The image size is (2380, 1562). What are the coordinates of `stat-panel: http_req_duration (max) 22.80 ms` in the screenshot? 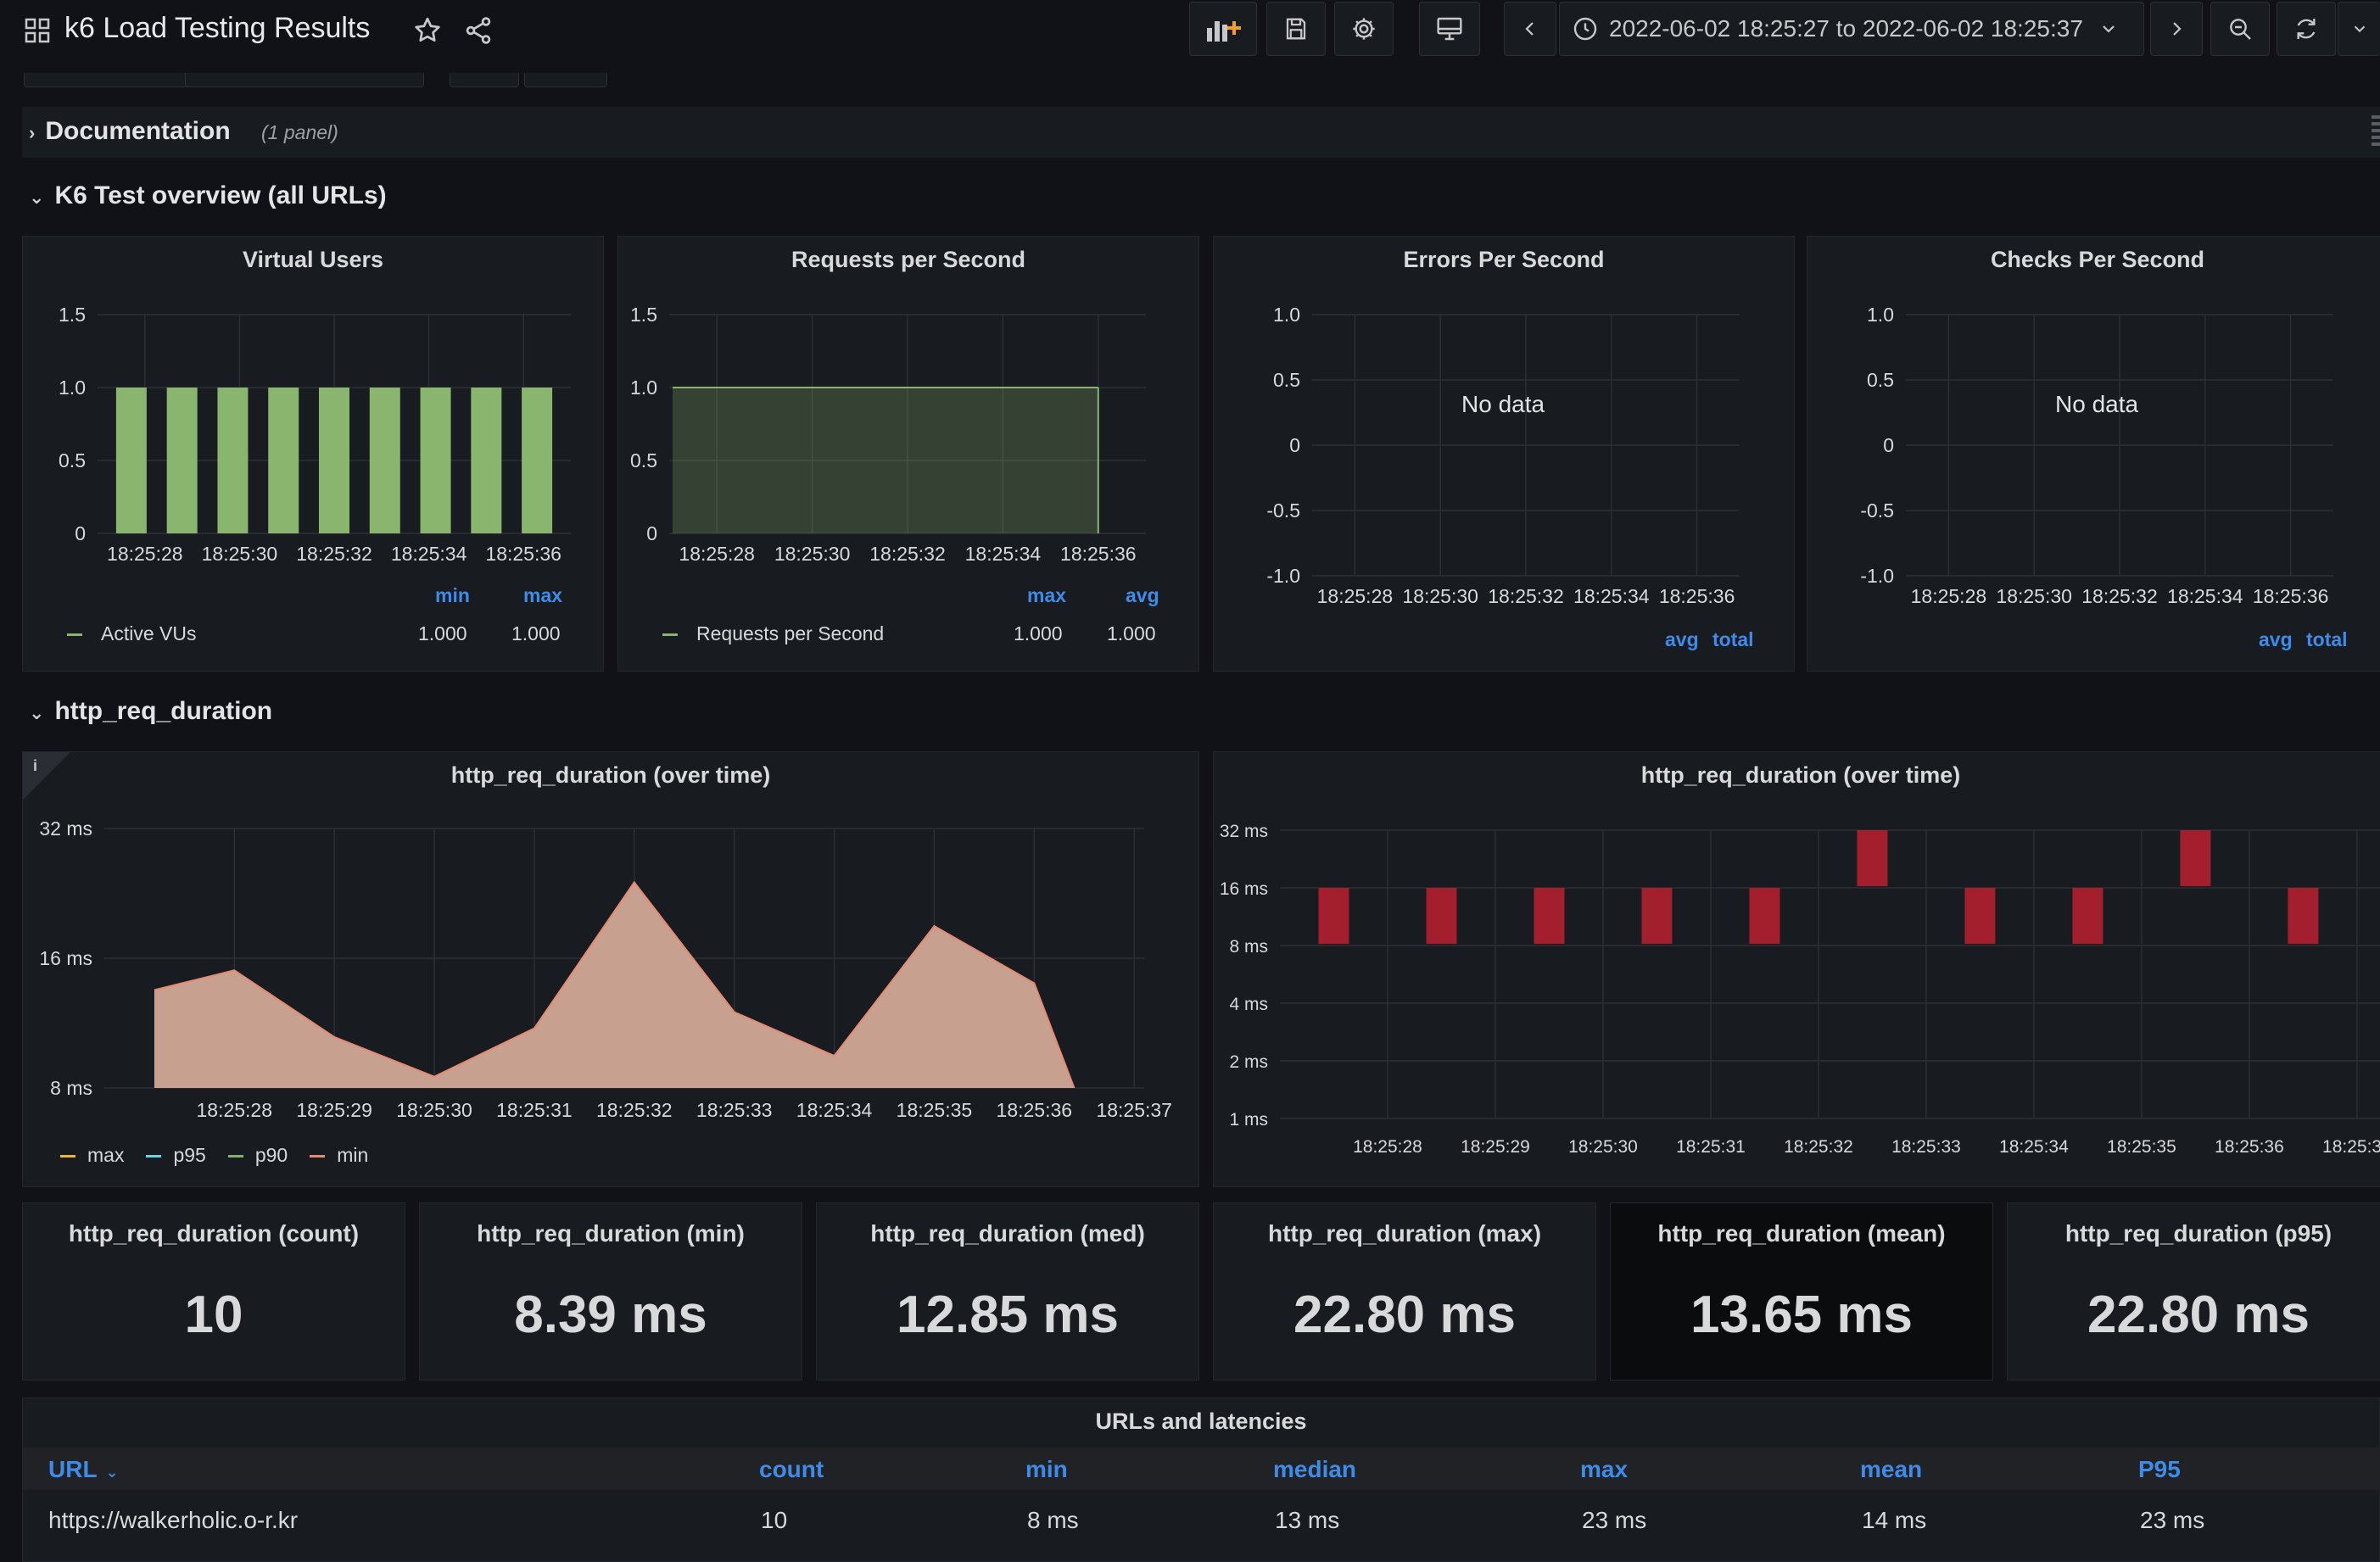 It's located at (1404, 1291).